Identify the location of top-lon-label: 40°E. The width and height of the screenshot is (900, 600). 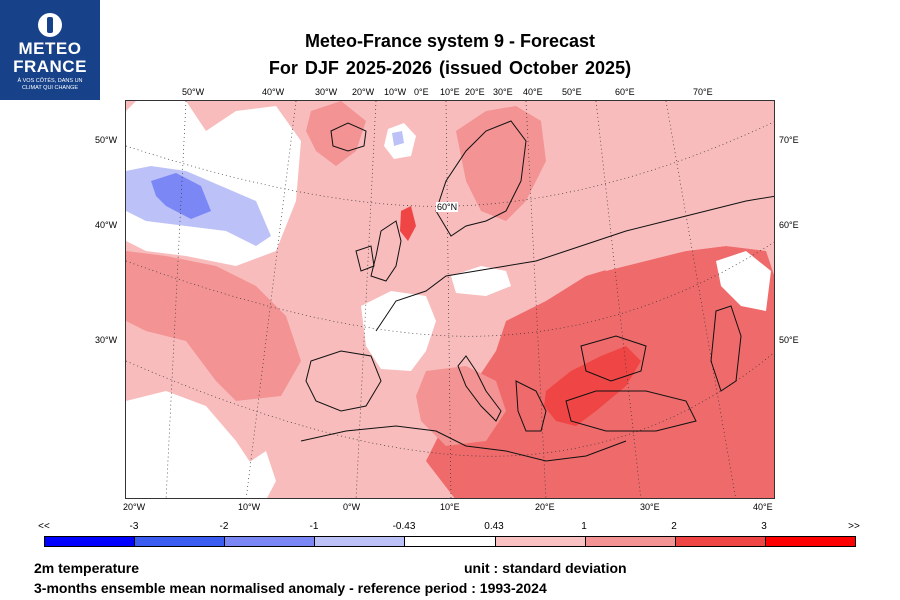
(533, 92).